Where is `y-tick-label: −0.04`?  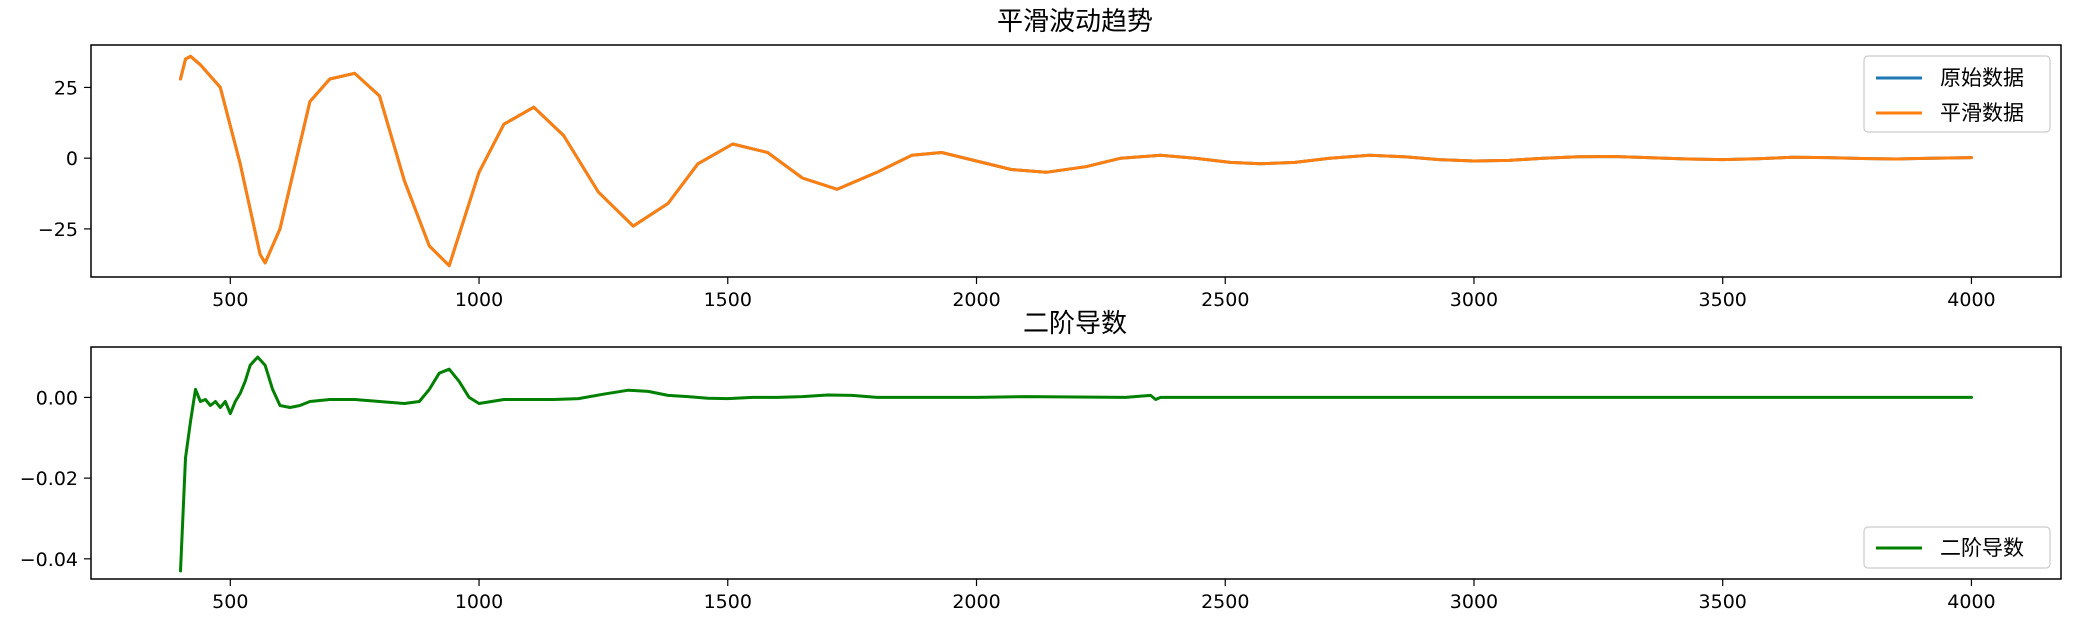 y-tick-label: −0.04 is located at coordinates (49, 560).